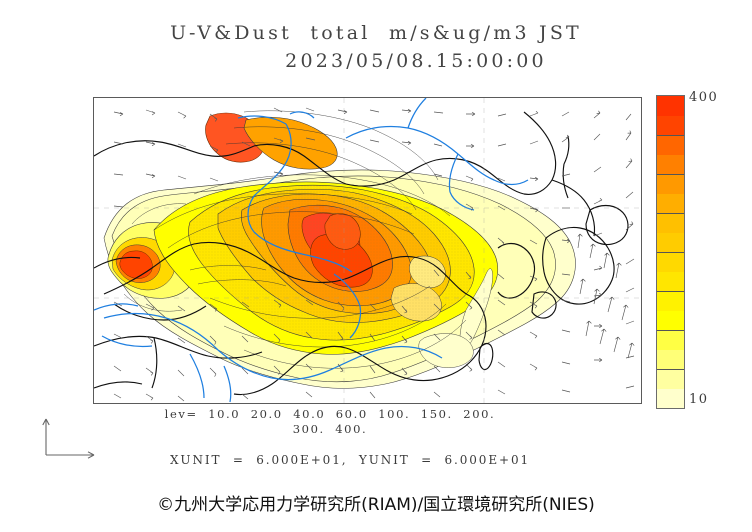  I want to click on colorbar-max-label: 400, so click(704, 97).